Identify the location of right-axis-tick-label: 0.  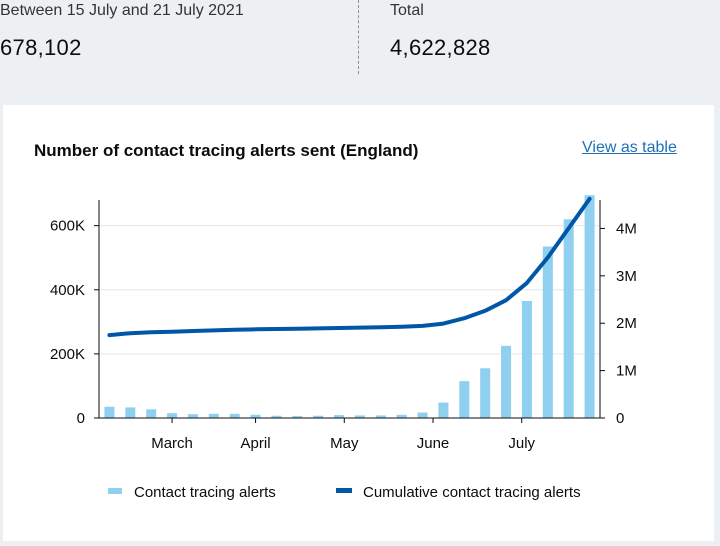
(620, 418).